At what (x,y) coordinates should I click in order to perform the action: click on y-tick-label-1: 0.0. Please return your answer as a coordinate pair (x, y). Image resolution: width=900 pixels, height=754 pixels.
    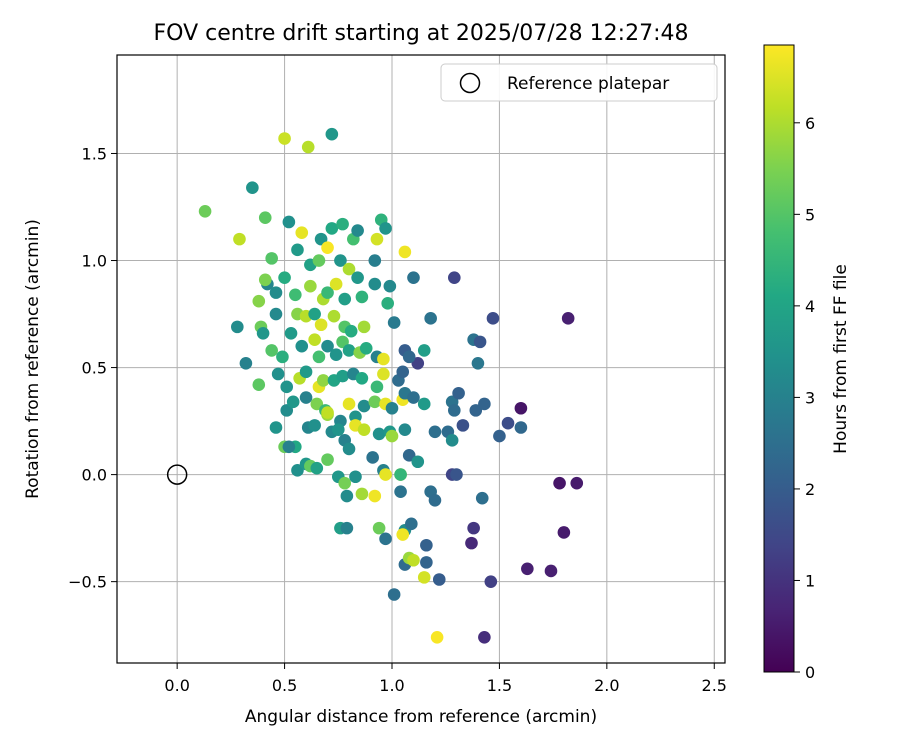
    Looking at the image, I should click on (94, 475).